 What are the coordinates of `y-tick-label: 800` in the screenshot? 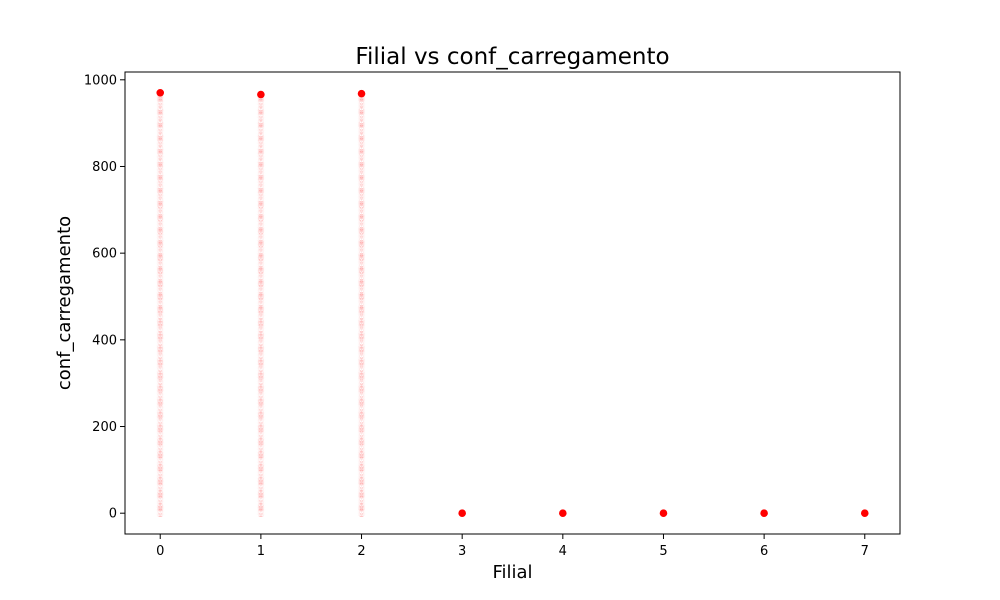 It's located at (104, 167).